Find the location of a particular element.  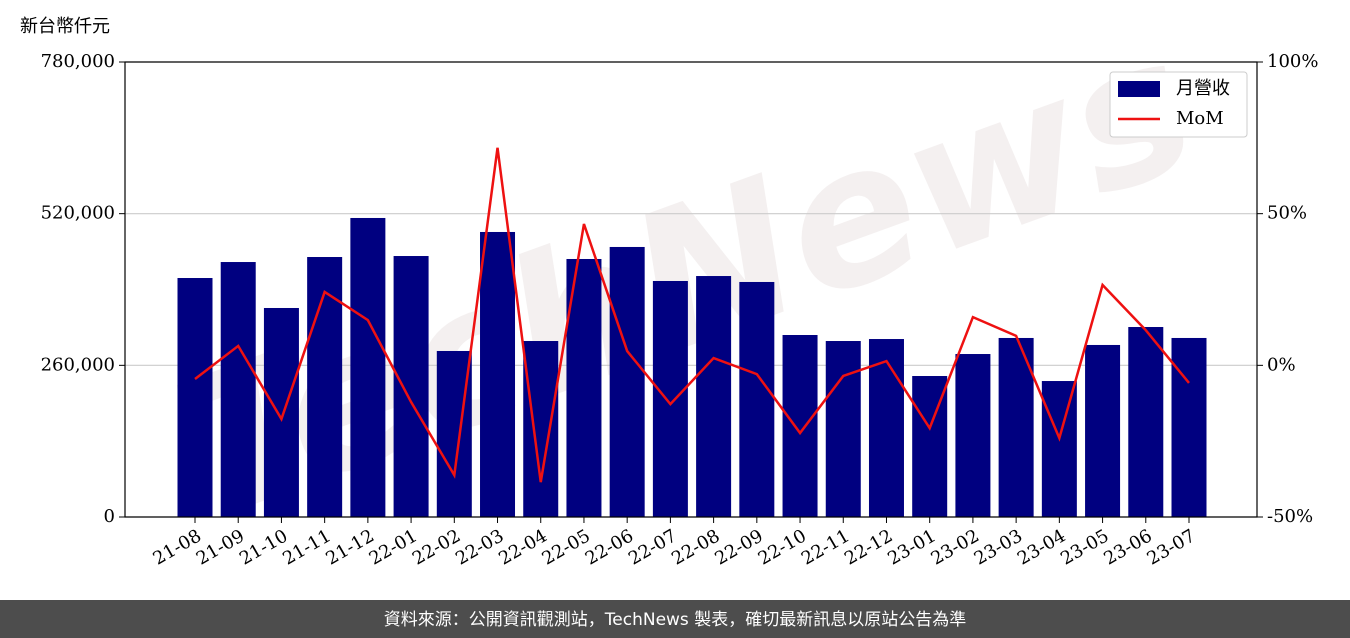

legend-label: MoM is located at coordinates (1200, 118).